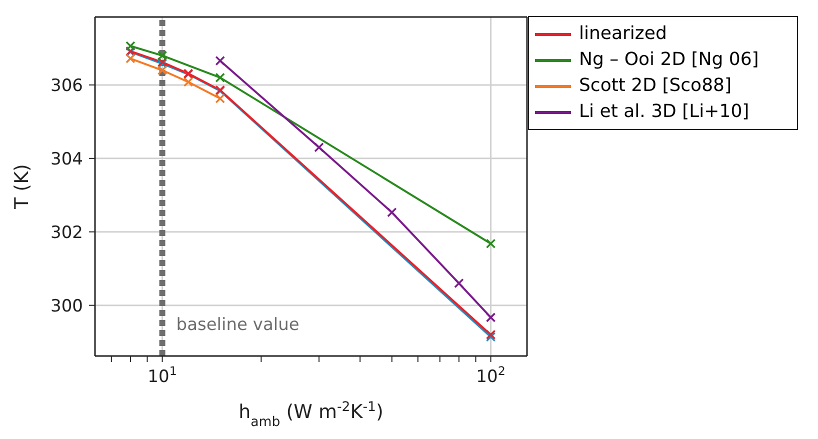 The height and width of the screenshot is (439, 818). Describe the element at coordinates (66, 306) in the screenshot. I see `y-tick-label: 300` at that location.